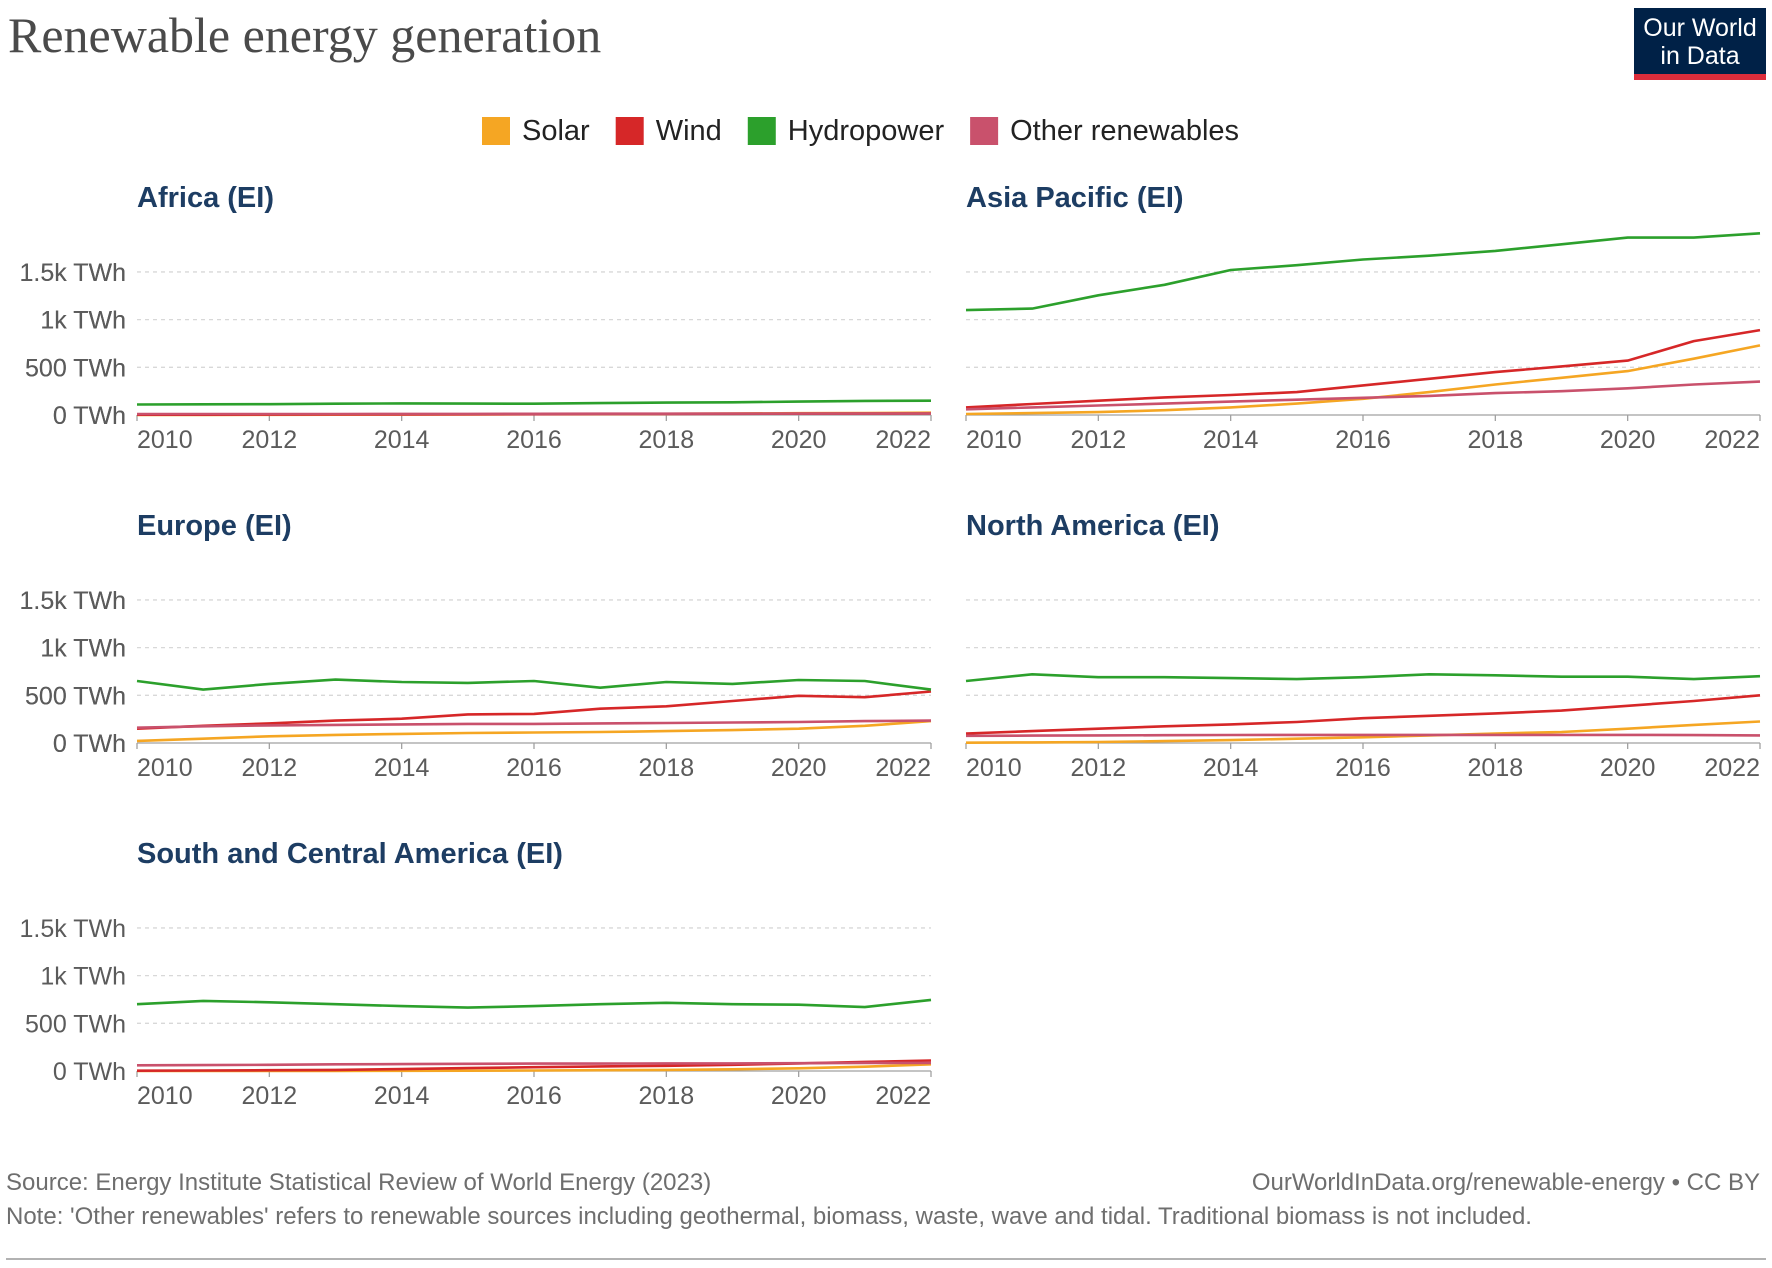 This screenshot has height=1268, width=1772. I want to click on legend-label: Wind, so click(689, 131).